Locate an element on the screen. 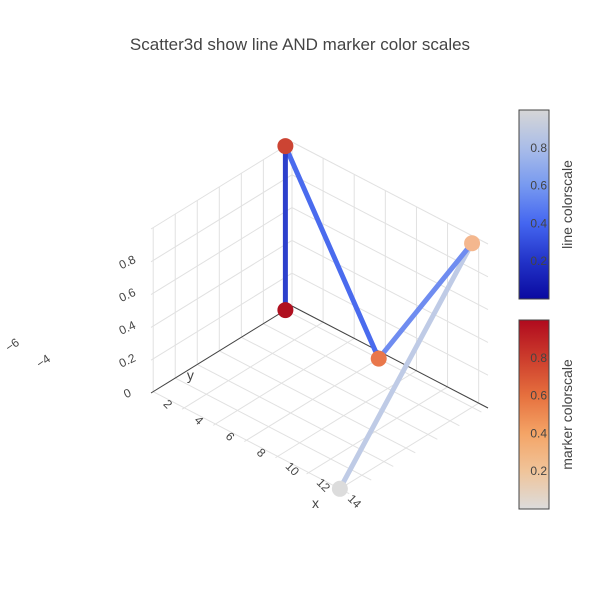 The width and height of the screenshot is (600, 600). z-tick-label: 0.6 is located at coordinates (127, 295).